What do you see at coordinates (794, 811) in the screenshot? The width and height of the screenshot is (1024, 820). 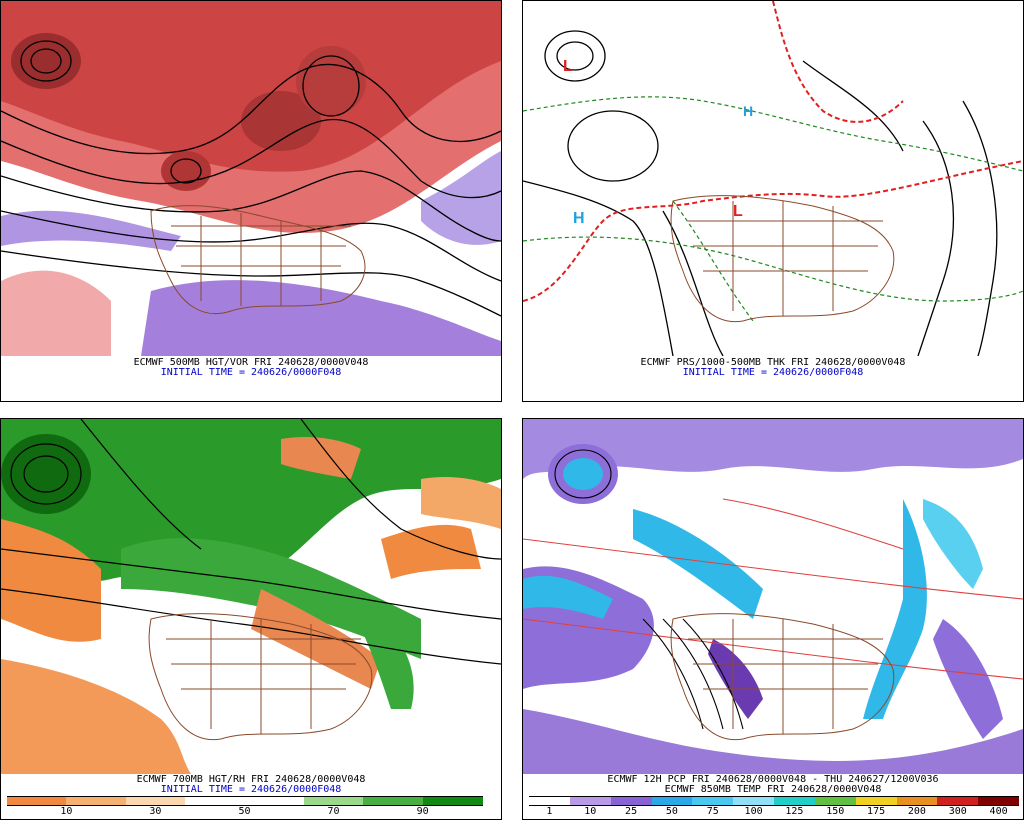 I see `color-scale-tick: 125` at bounding box center [794, 811].